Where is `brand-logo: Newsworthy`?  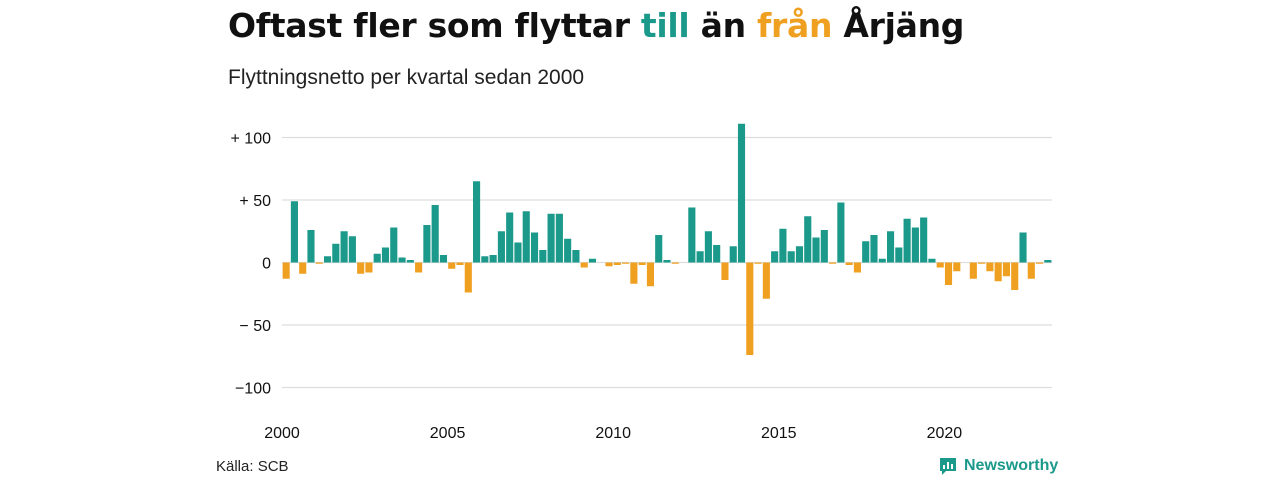
brand-logo: Newsworthy is located at coordinates (998, 466).